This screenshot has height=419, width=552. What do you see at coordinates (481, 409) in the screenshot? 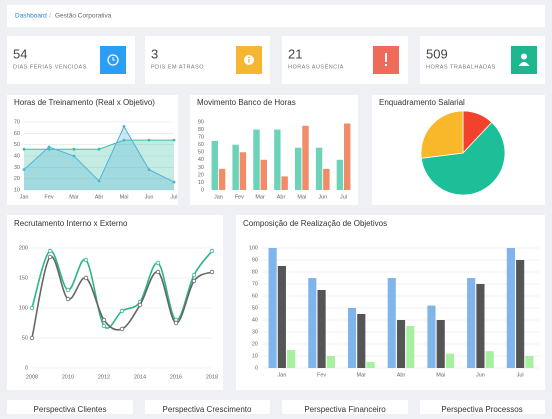
I see `perspective-title: Perspectiva Processos` at bounding box center [481, 409].